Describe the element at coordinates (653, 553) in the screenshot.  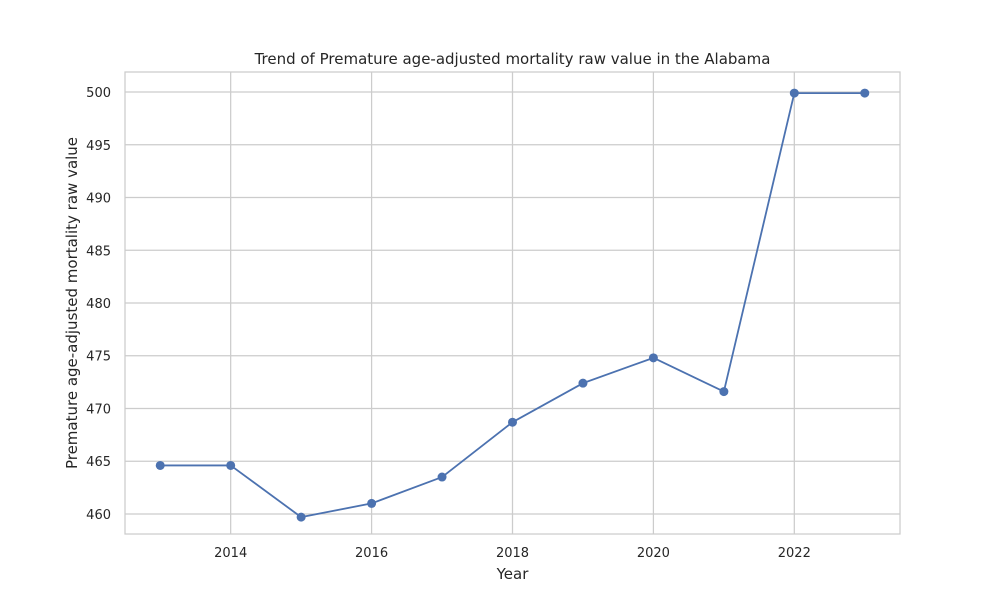
I see `x-tick-label: 2020` at that location.